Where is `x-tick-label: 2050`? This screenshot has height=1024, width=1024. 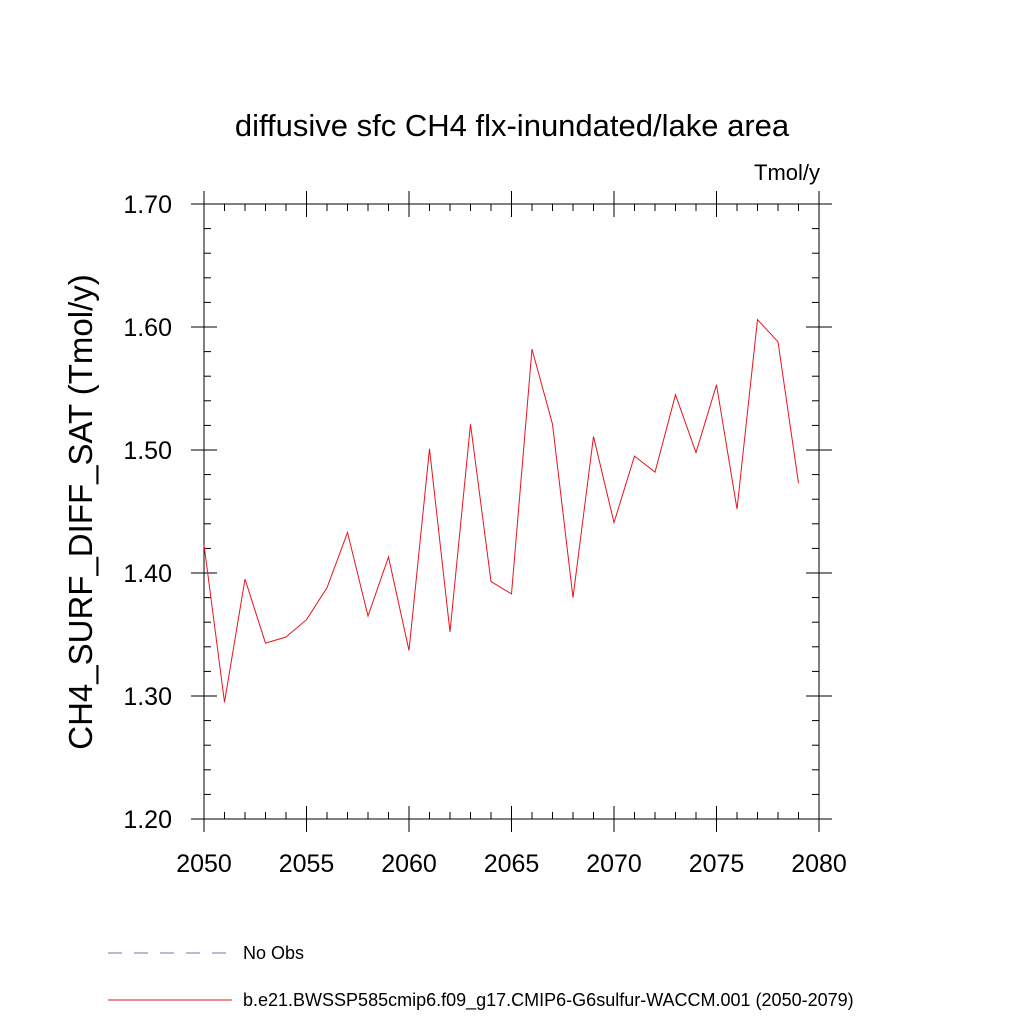
x-tick-label: 2050 is located at coordinates (204, 864).